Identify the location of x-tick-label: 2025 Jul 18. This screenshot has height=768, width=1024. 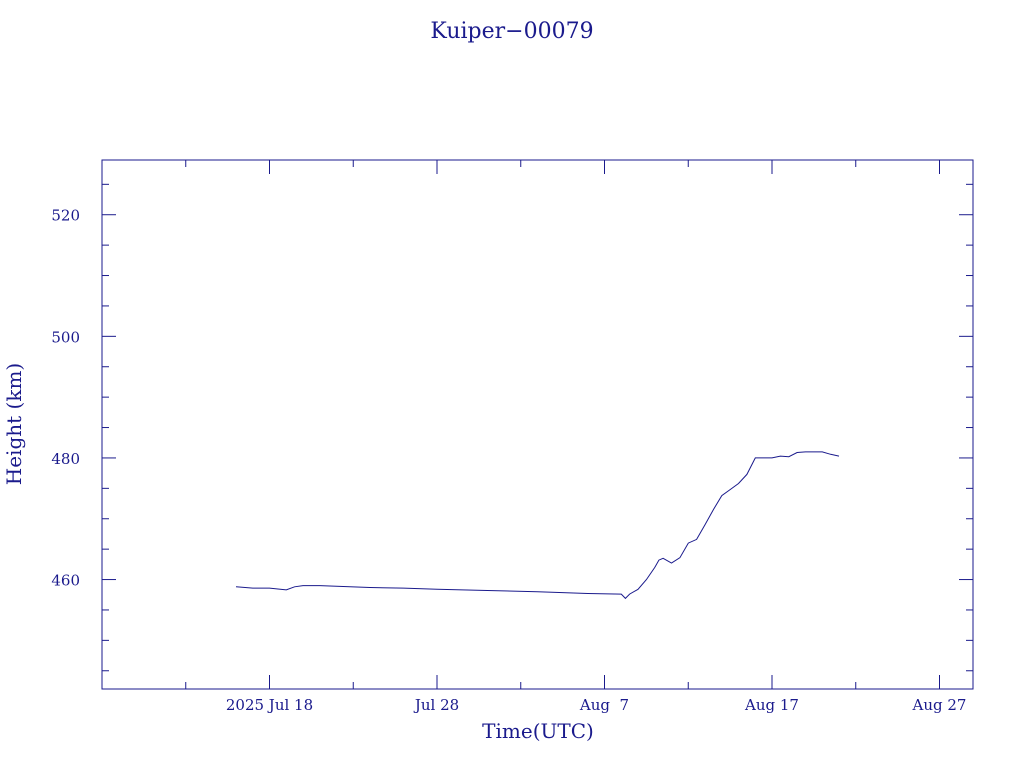
(269, 705).